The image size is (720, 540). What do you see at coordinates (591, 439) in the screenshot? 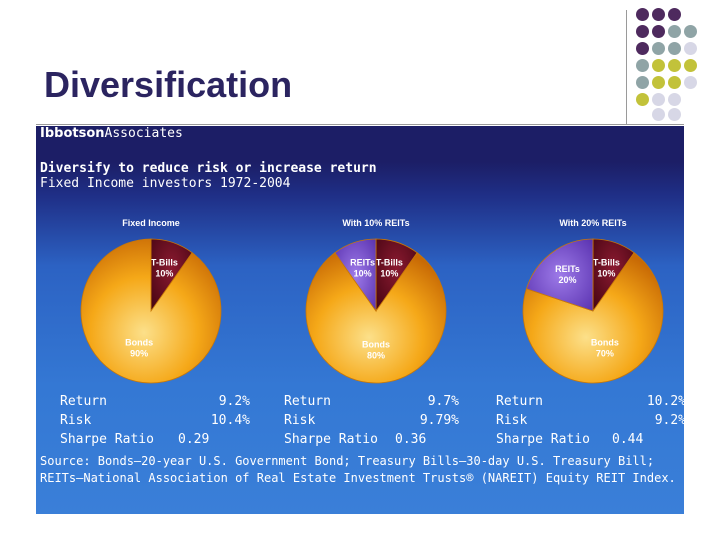
I see `stat-row-sharpe: Sharpe Ratio 0.44` at bounding box center [591, 439].